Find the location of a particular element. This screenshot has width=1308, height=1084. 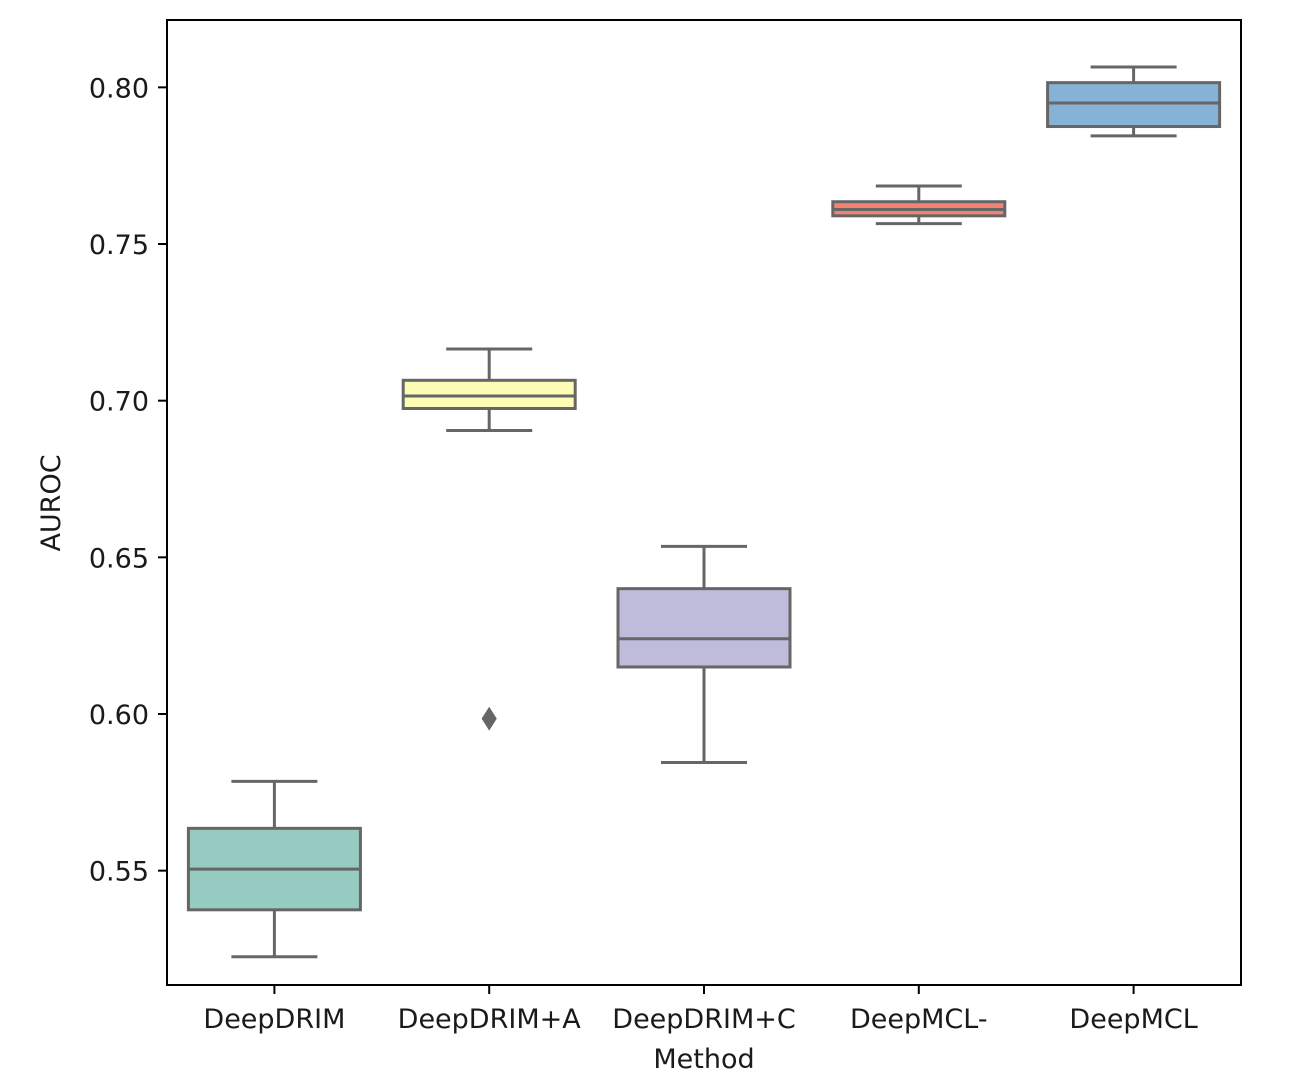

x-tick-label: DeepMCL- is located at coordinates (919, 1019).